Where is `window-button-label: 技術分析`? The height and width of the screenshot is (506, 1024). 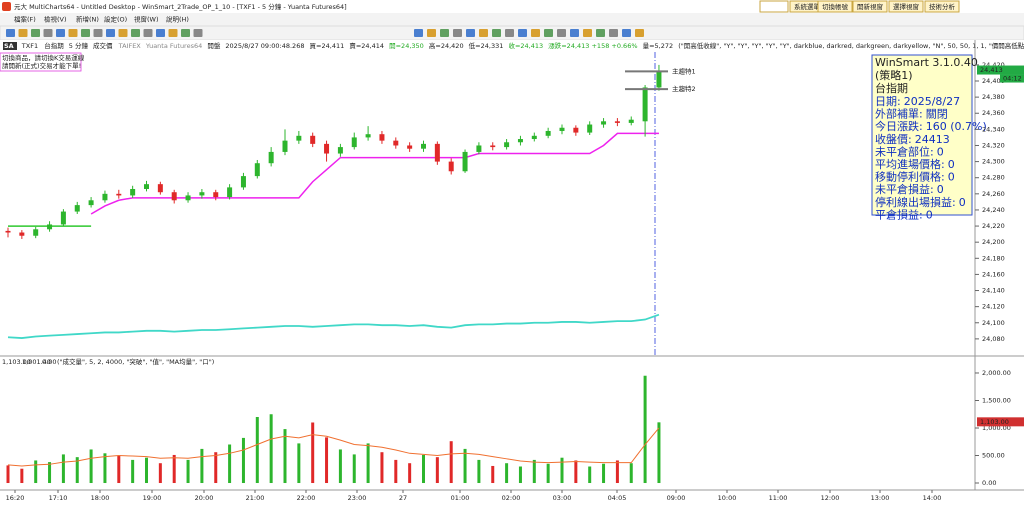 window-button-label: 技術分析 is located at coordinates (942, 6).